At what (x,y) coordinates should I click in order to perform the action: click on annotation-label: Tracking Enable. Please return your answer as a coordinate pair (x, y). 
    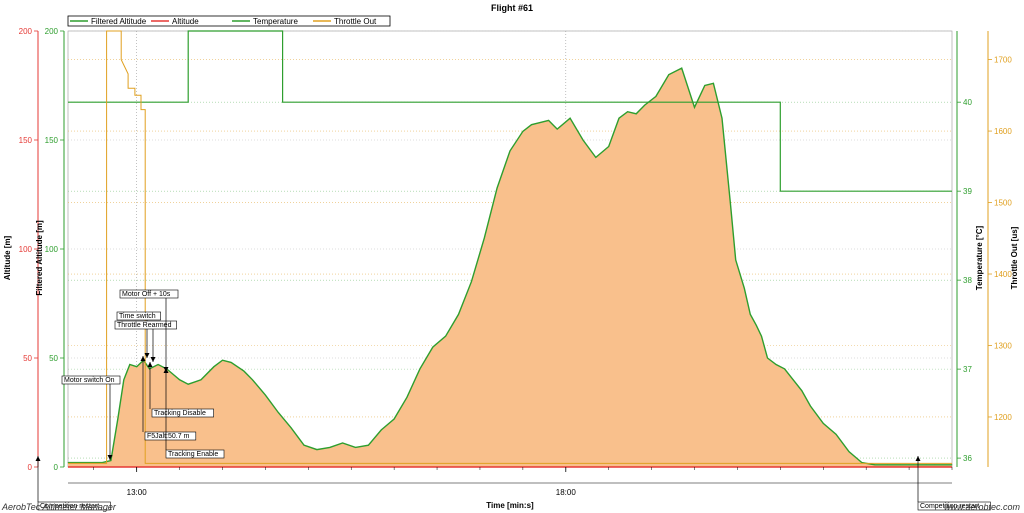
    Looking at the image, I should click on (193, 454).